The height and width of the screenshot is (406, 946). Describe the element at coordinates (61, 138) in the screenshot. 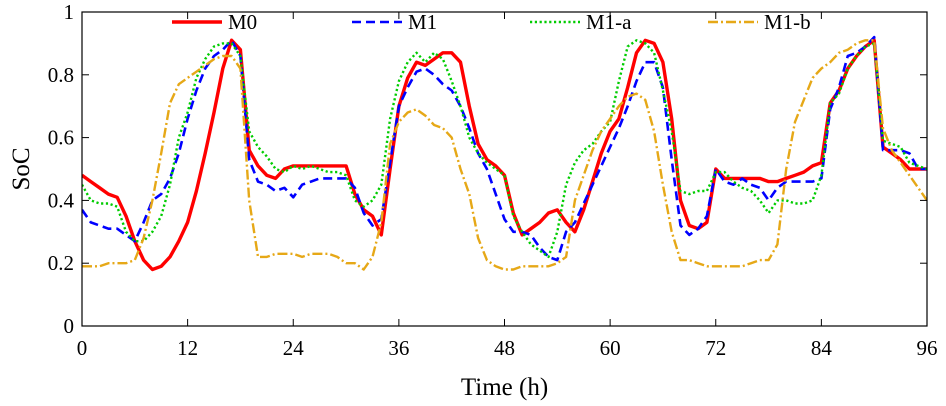

I see `y-tick-label: 0.6` at that location.